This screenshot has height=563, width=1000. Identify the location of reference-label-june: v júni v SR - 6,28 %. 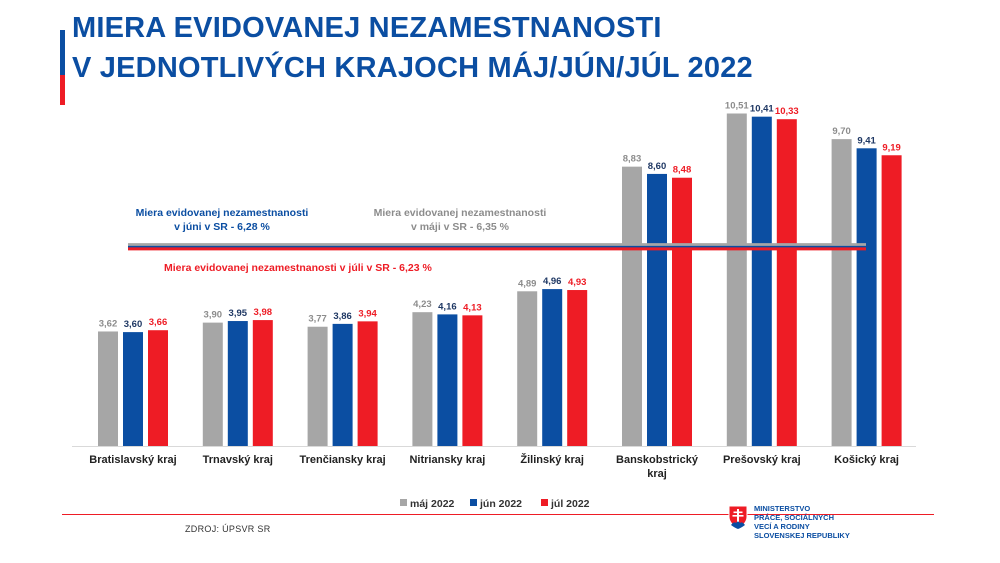
(222, 227).